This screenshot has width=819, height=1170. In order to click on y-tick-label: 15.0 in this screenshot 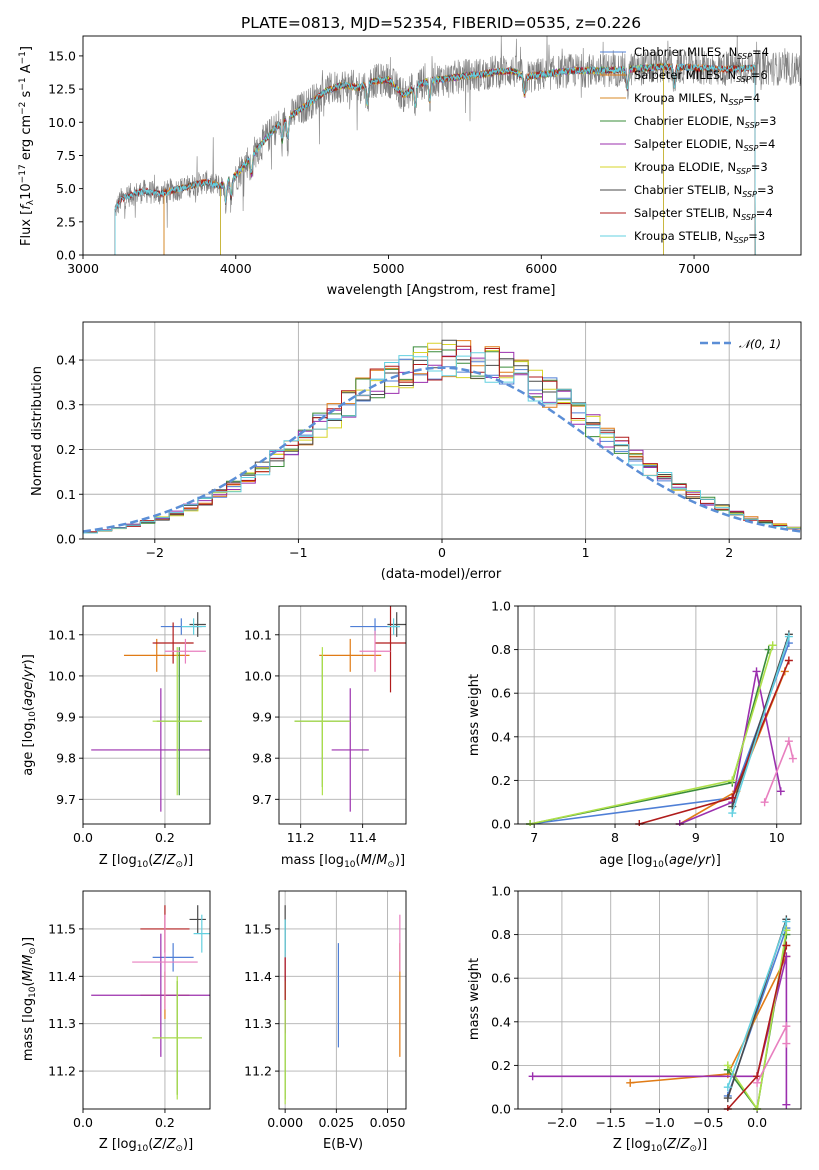, I will do `click(62, 55)`.